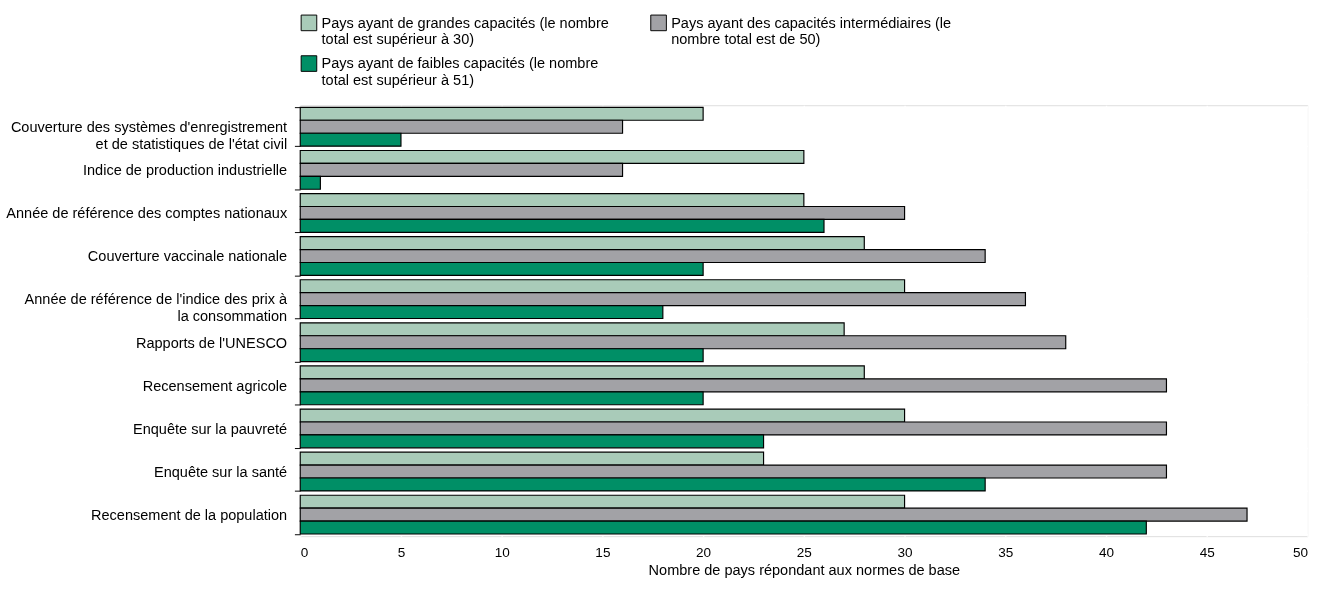 The height and width of the screenshot is (613, 1322). I want to click on x-tick-label: 5, so click(401, 553).